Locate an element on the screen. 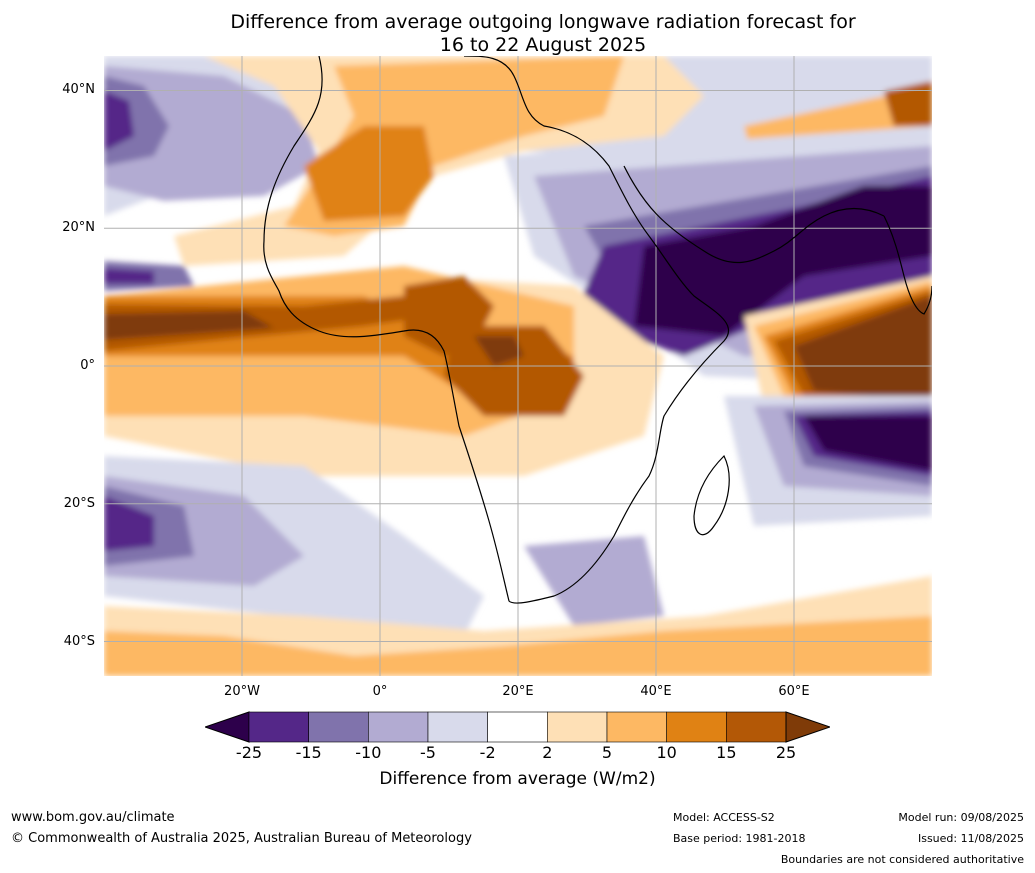 The width and height of the screenshot is (1035, 873). lat-tick-label: 40°S is located at coordinates (79, 641).